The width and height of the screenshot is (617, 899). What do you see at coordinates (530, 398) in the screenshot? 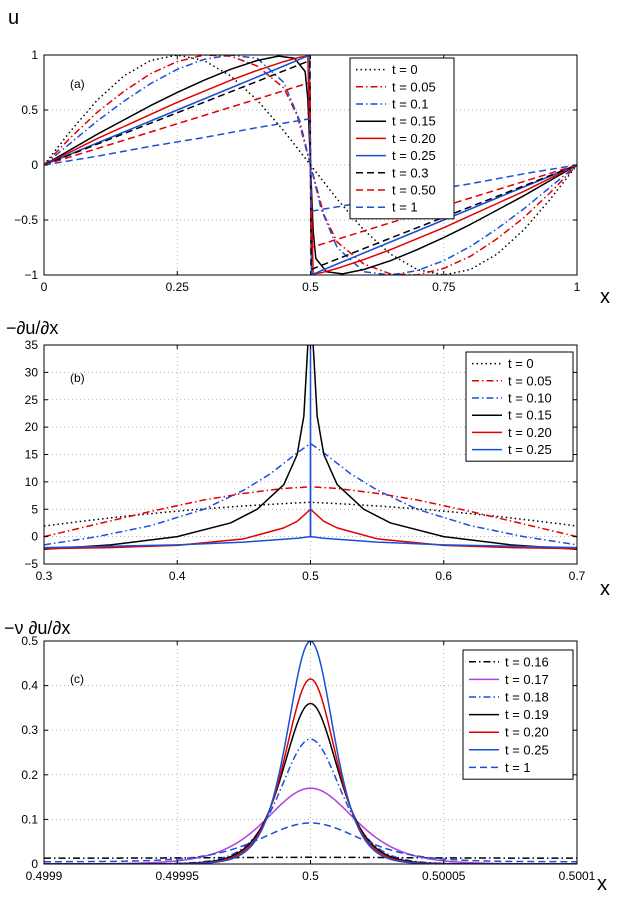
I see `legend-entry: t = 0.10` at bounding box center [530, 398].